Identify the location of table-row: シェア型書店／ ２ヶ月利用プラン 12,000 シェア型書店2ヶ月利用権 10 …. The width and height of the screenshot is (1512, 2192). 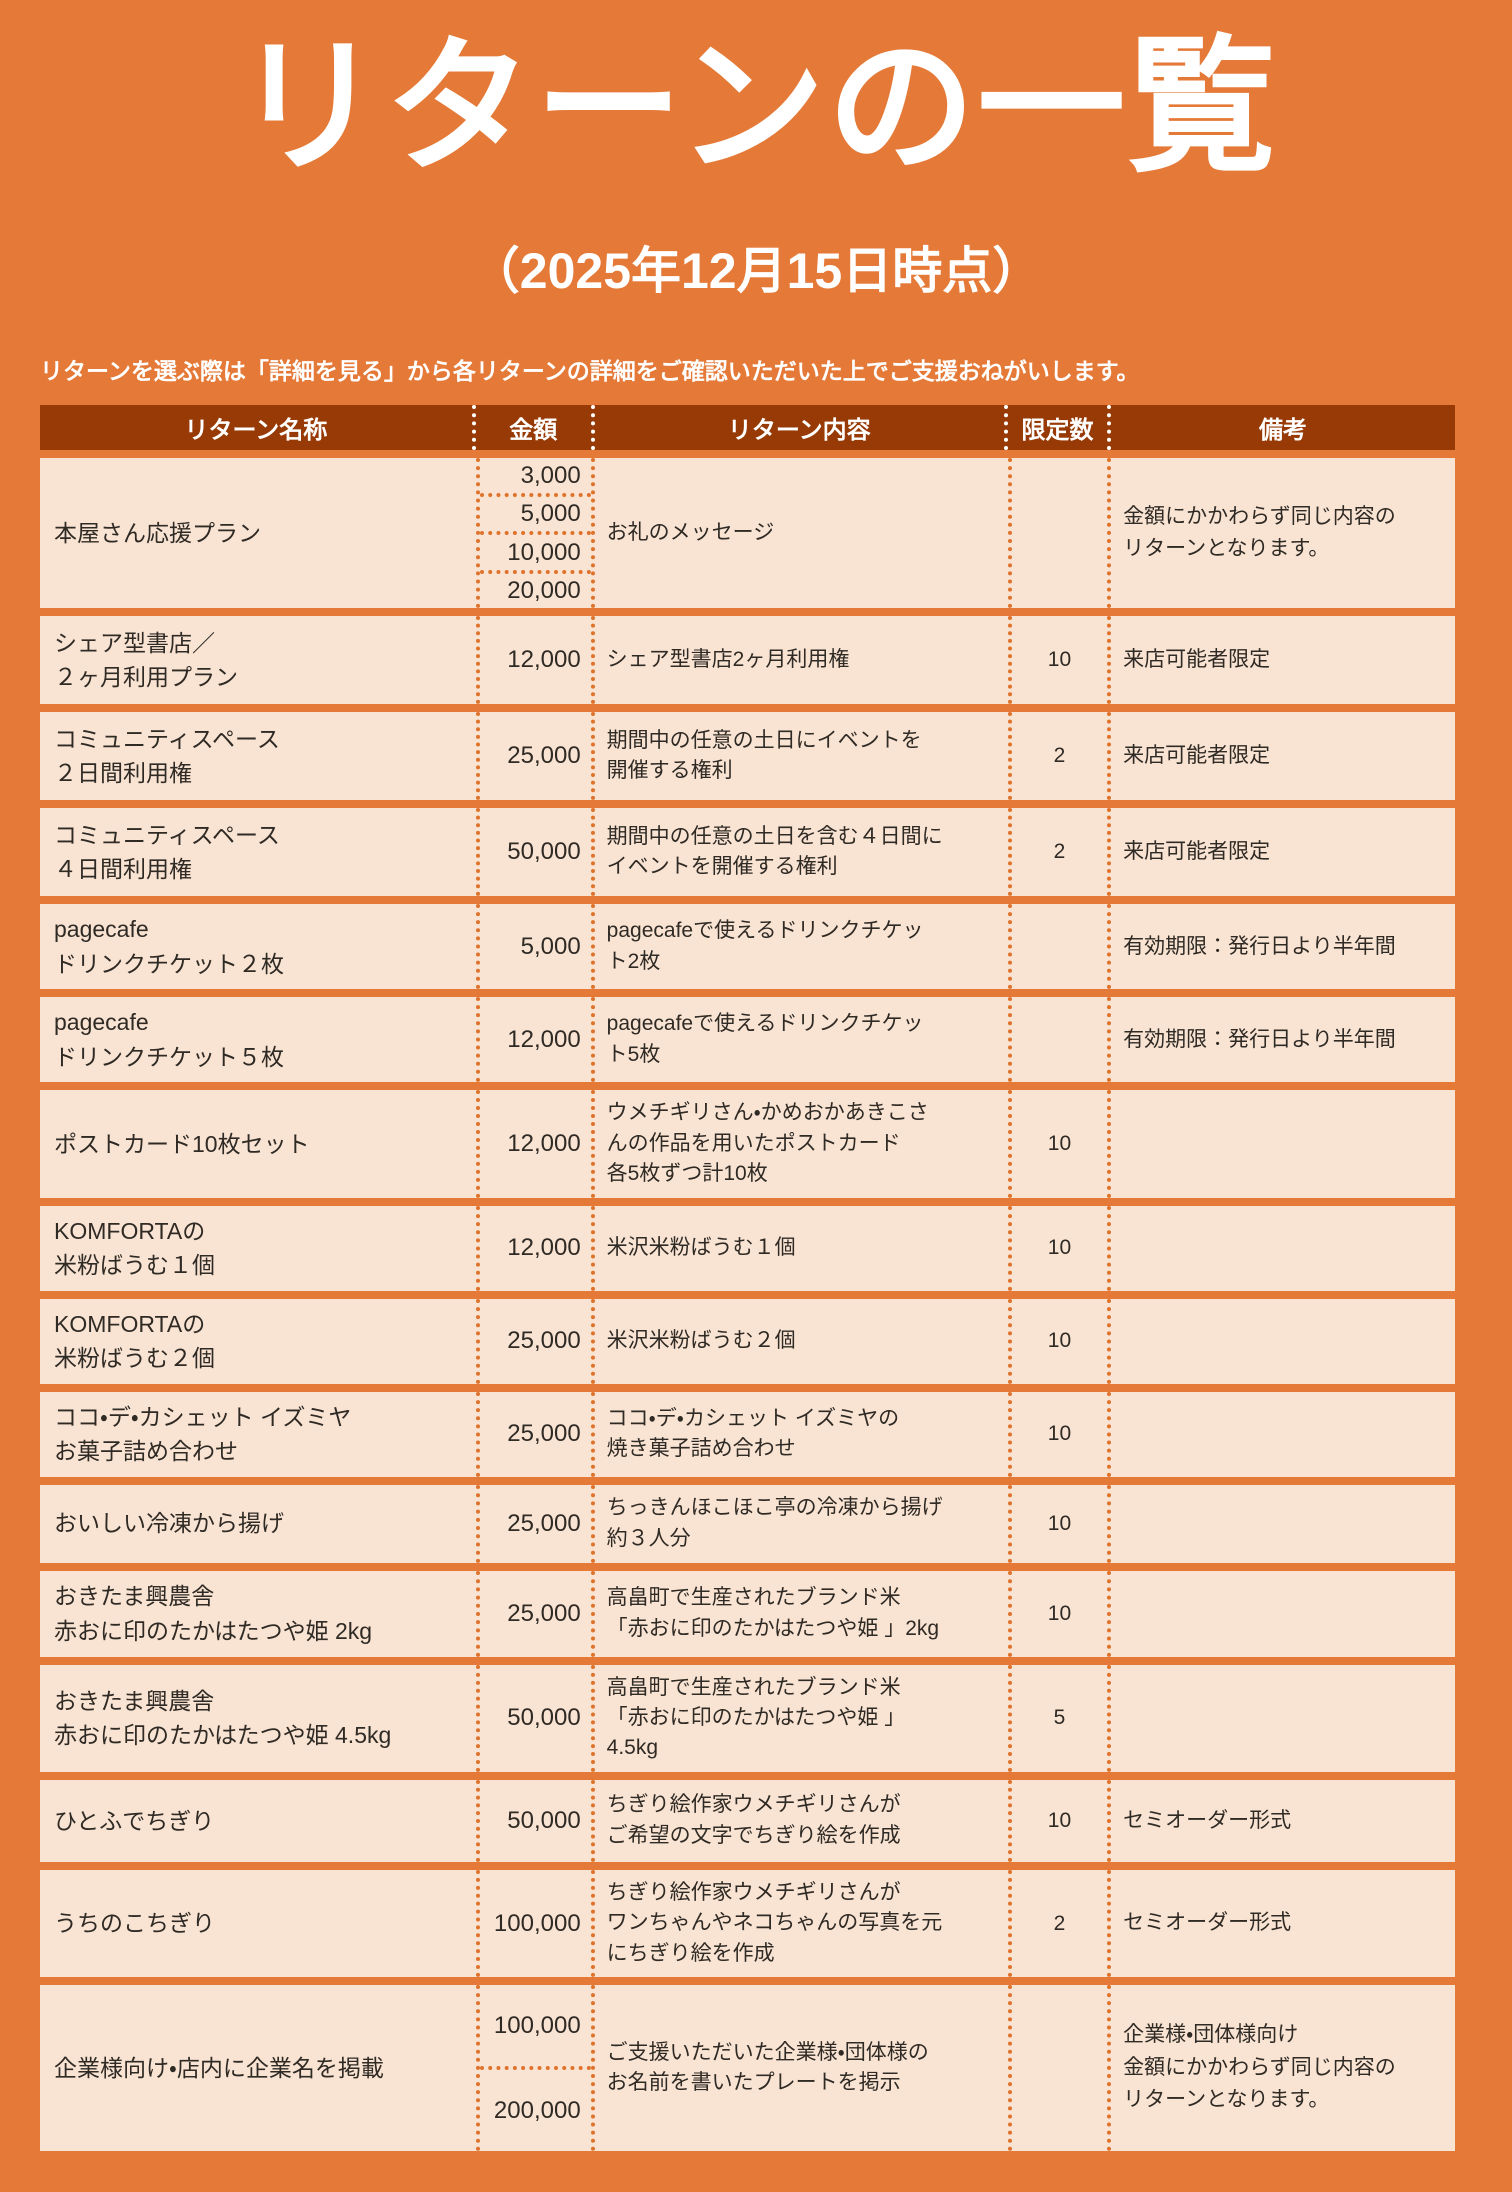
(747, 660).